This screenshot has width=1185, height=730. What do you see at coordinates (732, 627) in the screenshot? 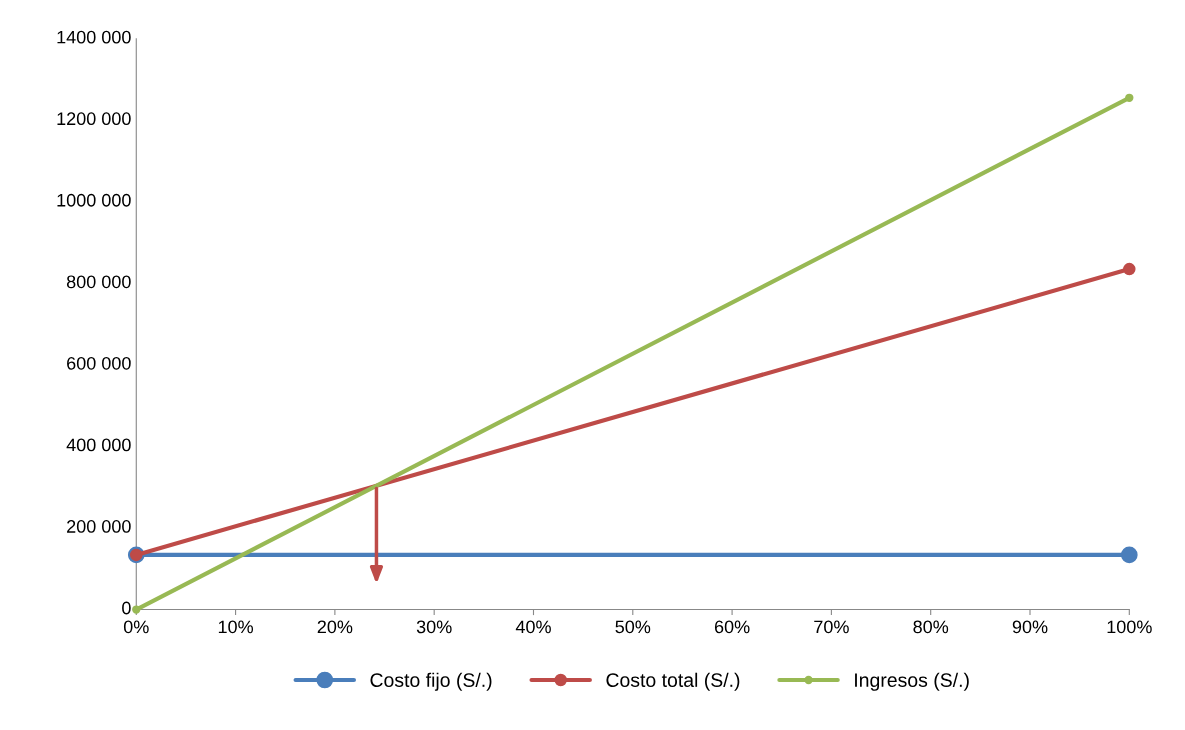
I see `x-tick-label: 60%` at bounding box center [732, 627].